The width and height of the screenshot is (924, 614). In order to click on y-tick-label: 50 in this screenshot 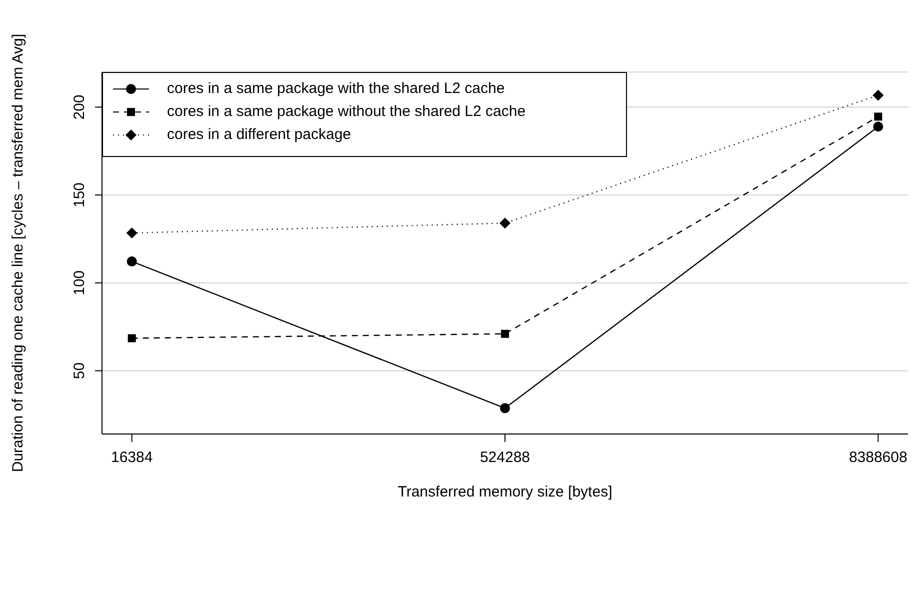, I will do `click(79, 371)`.